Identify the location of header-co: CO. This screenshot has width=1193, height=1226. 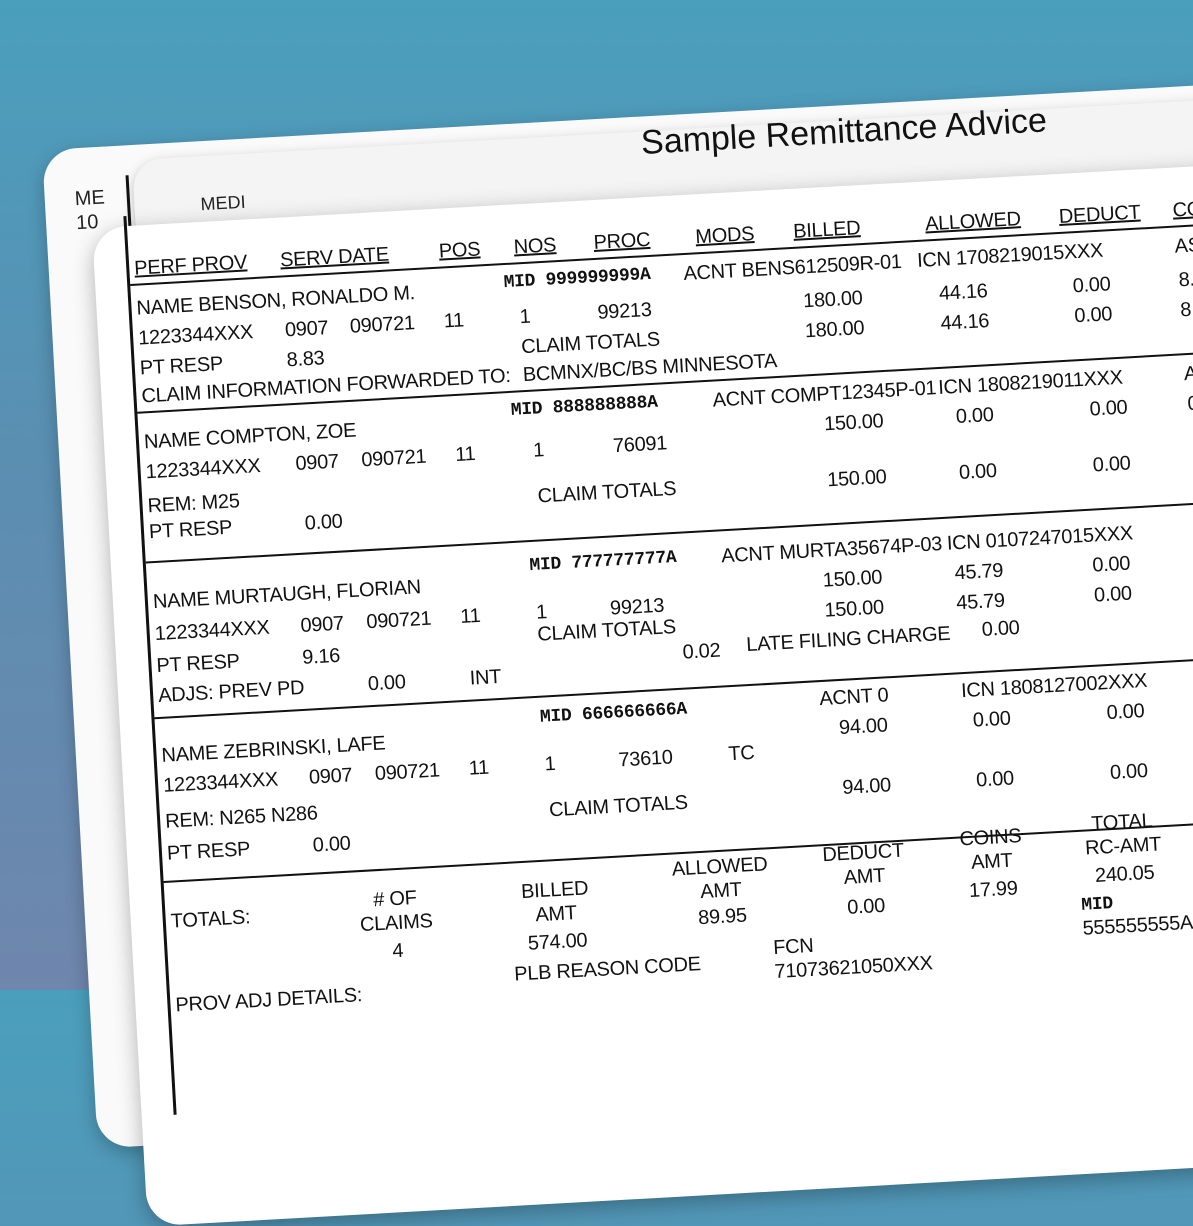
(1182, 210).